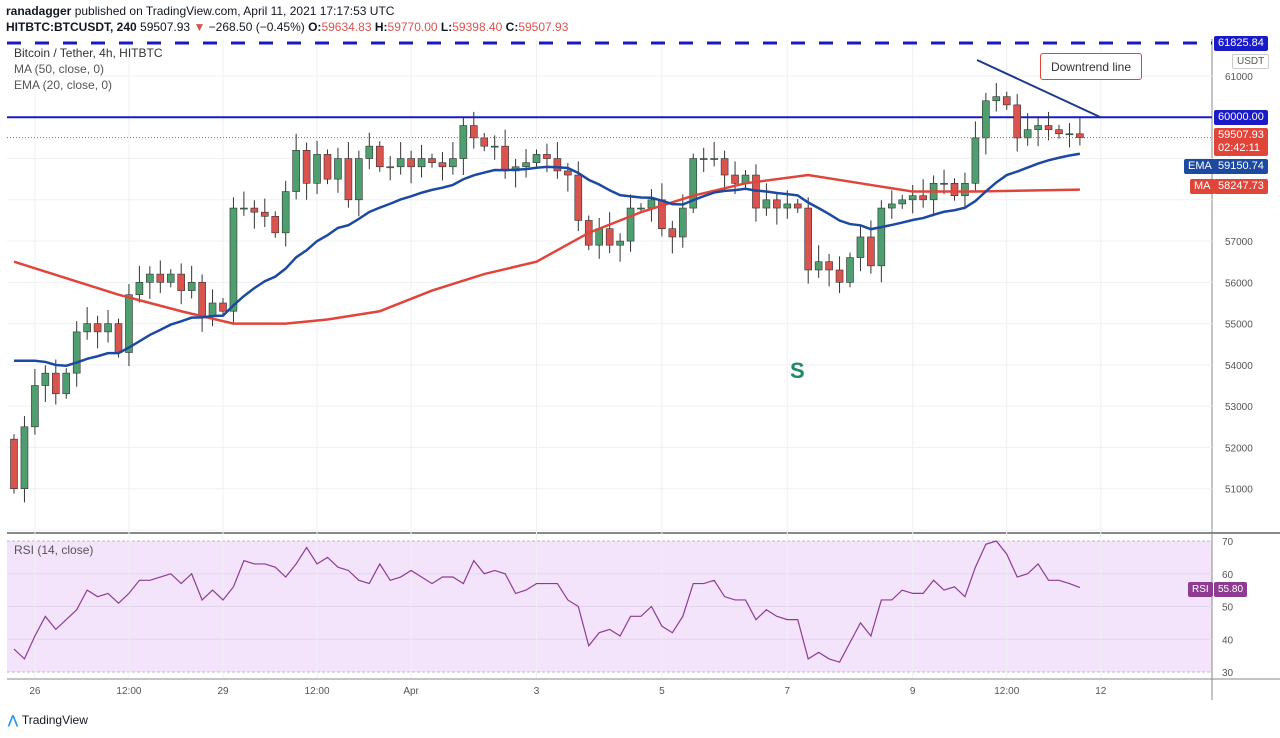 Image resolution: width=1280 pixels, height=738 pixels. Describe the element at coordinates (35, 691) in the screenshot. I see `x-tick-label: 26` at that location.